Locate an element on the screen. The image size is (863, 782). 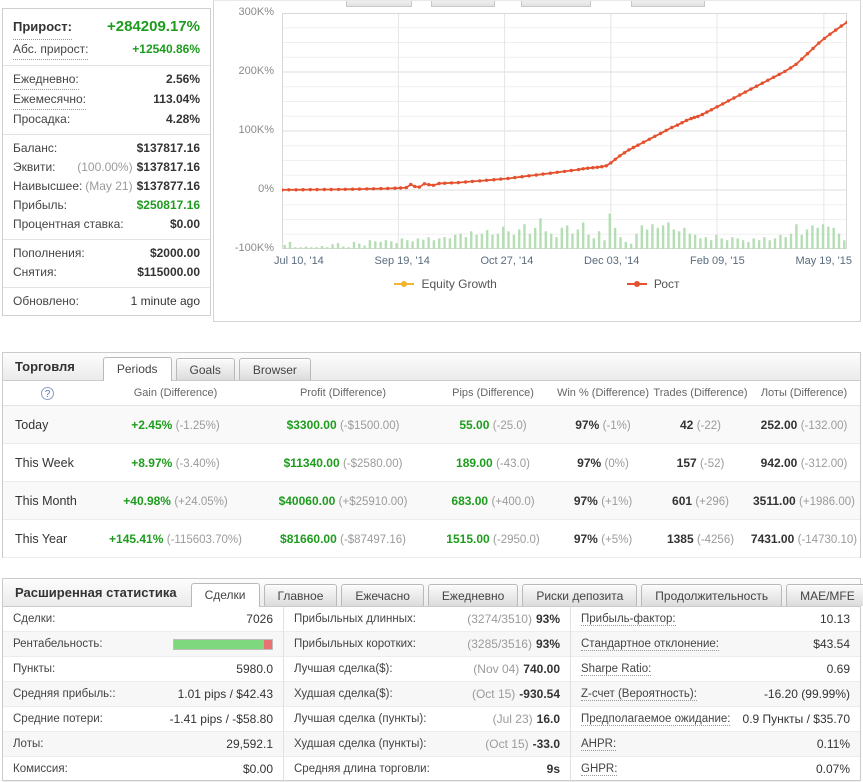
abs-gain-value: +12540.86% is located at coordinates (166, 49).